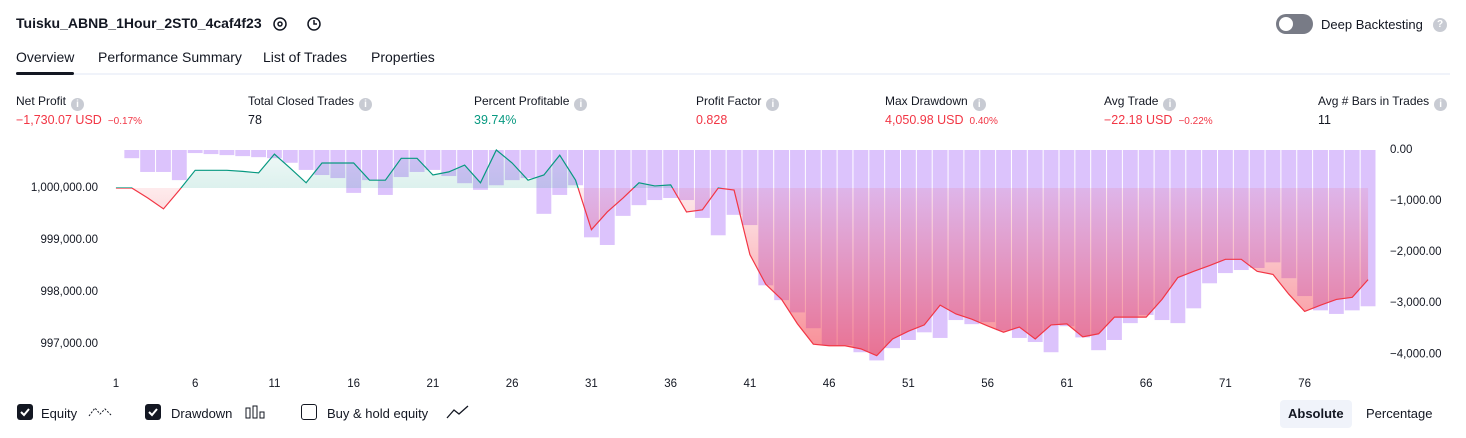 The height and width of the screenshot is (438, 1466). What do you see at coordinates (1225, 384) in the screenshot?
I see `x-tick-label: 71` at bounding box center [1225, 384].